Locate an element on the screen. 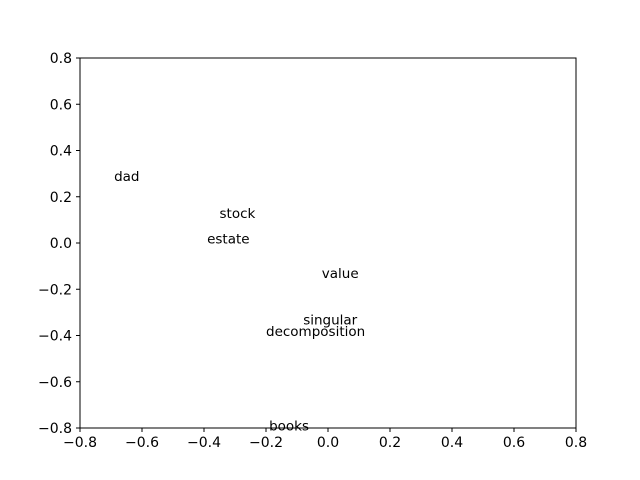  y-tick-label: 0.2 is located at coordinates (61, 198).